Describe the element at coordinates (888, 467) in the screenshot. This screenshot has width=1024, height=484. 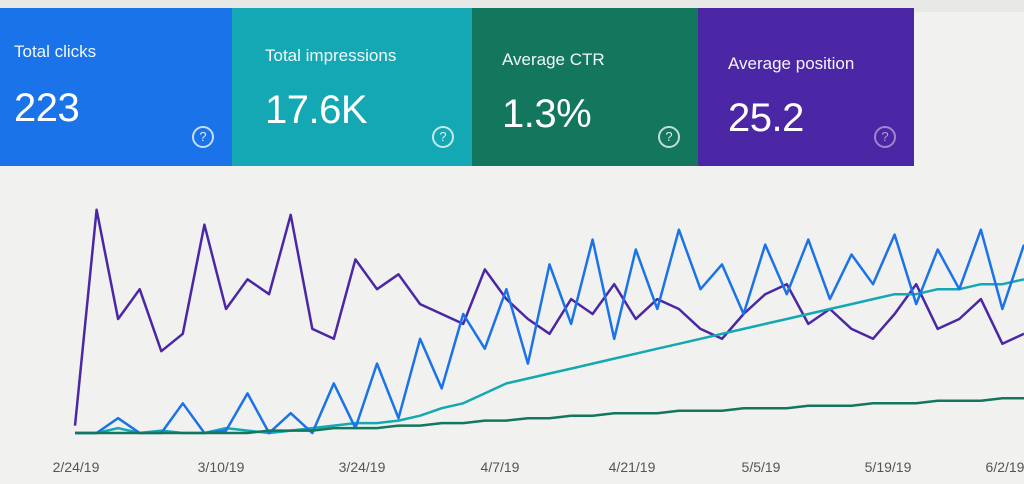
I see `x-tick-label: 5/19/19` at that location.